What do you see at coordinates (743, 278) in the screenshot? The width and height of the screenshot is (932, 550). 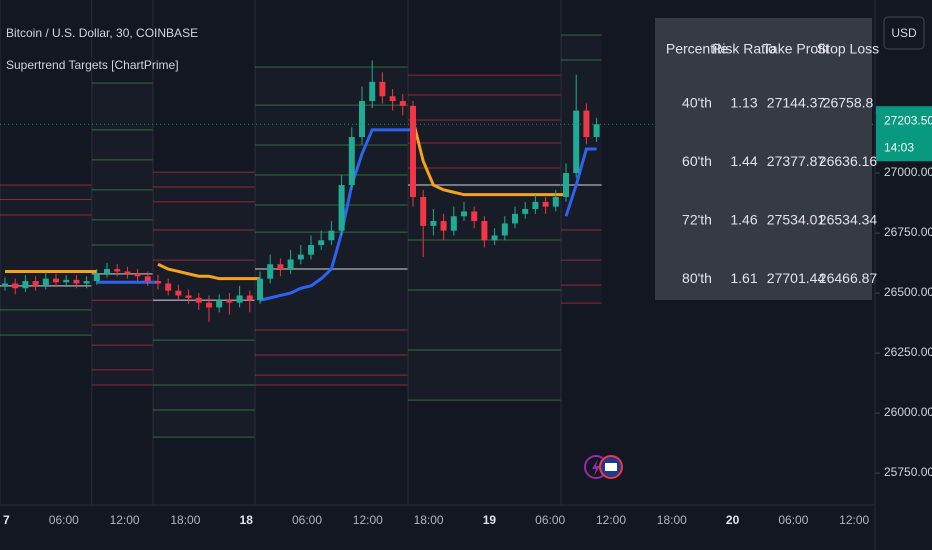 I see `table-cell: 1.61` at bounding box center [743, 278].